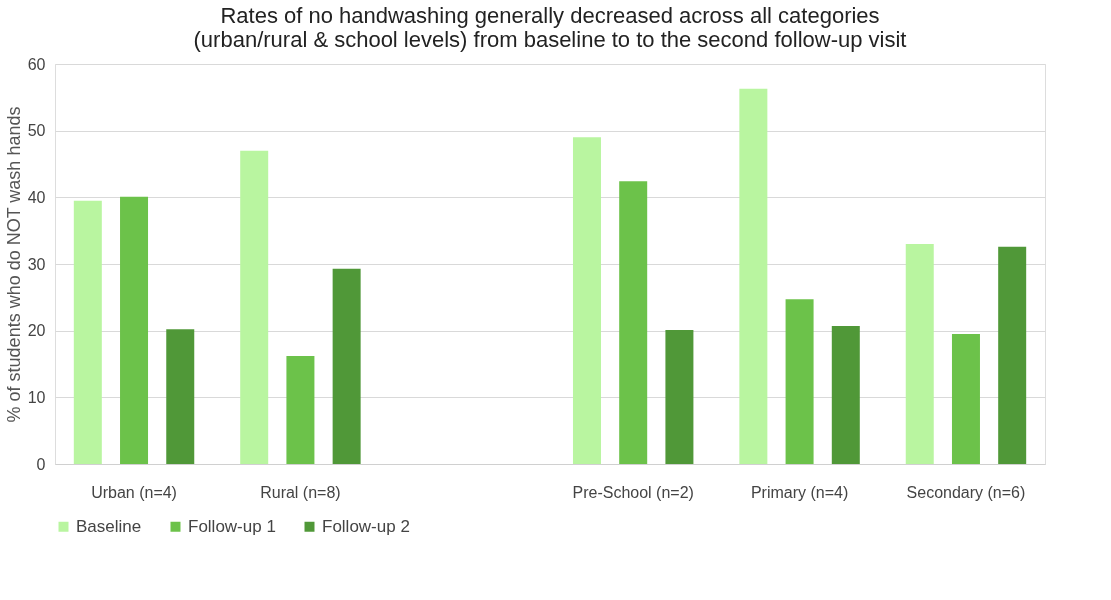 The width and height of the screenshot is (1111, 600). I want to click on legend-label: Follow-up 2, so click(366, 526).